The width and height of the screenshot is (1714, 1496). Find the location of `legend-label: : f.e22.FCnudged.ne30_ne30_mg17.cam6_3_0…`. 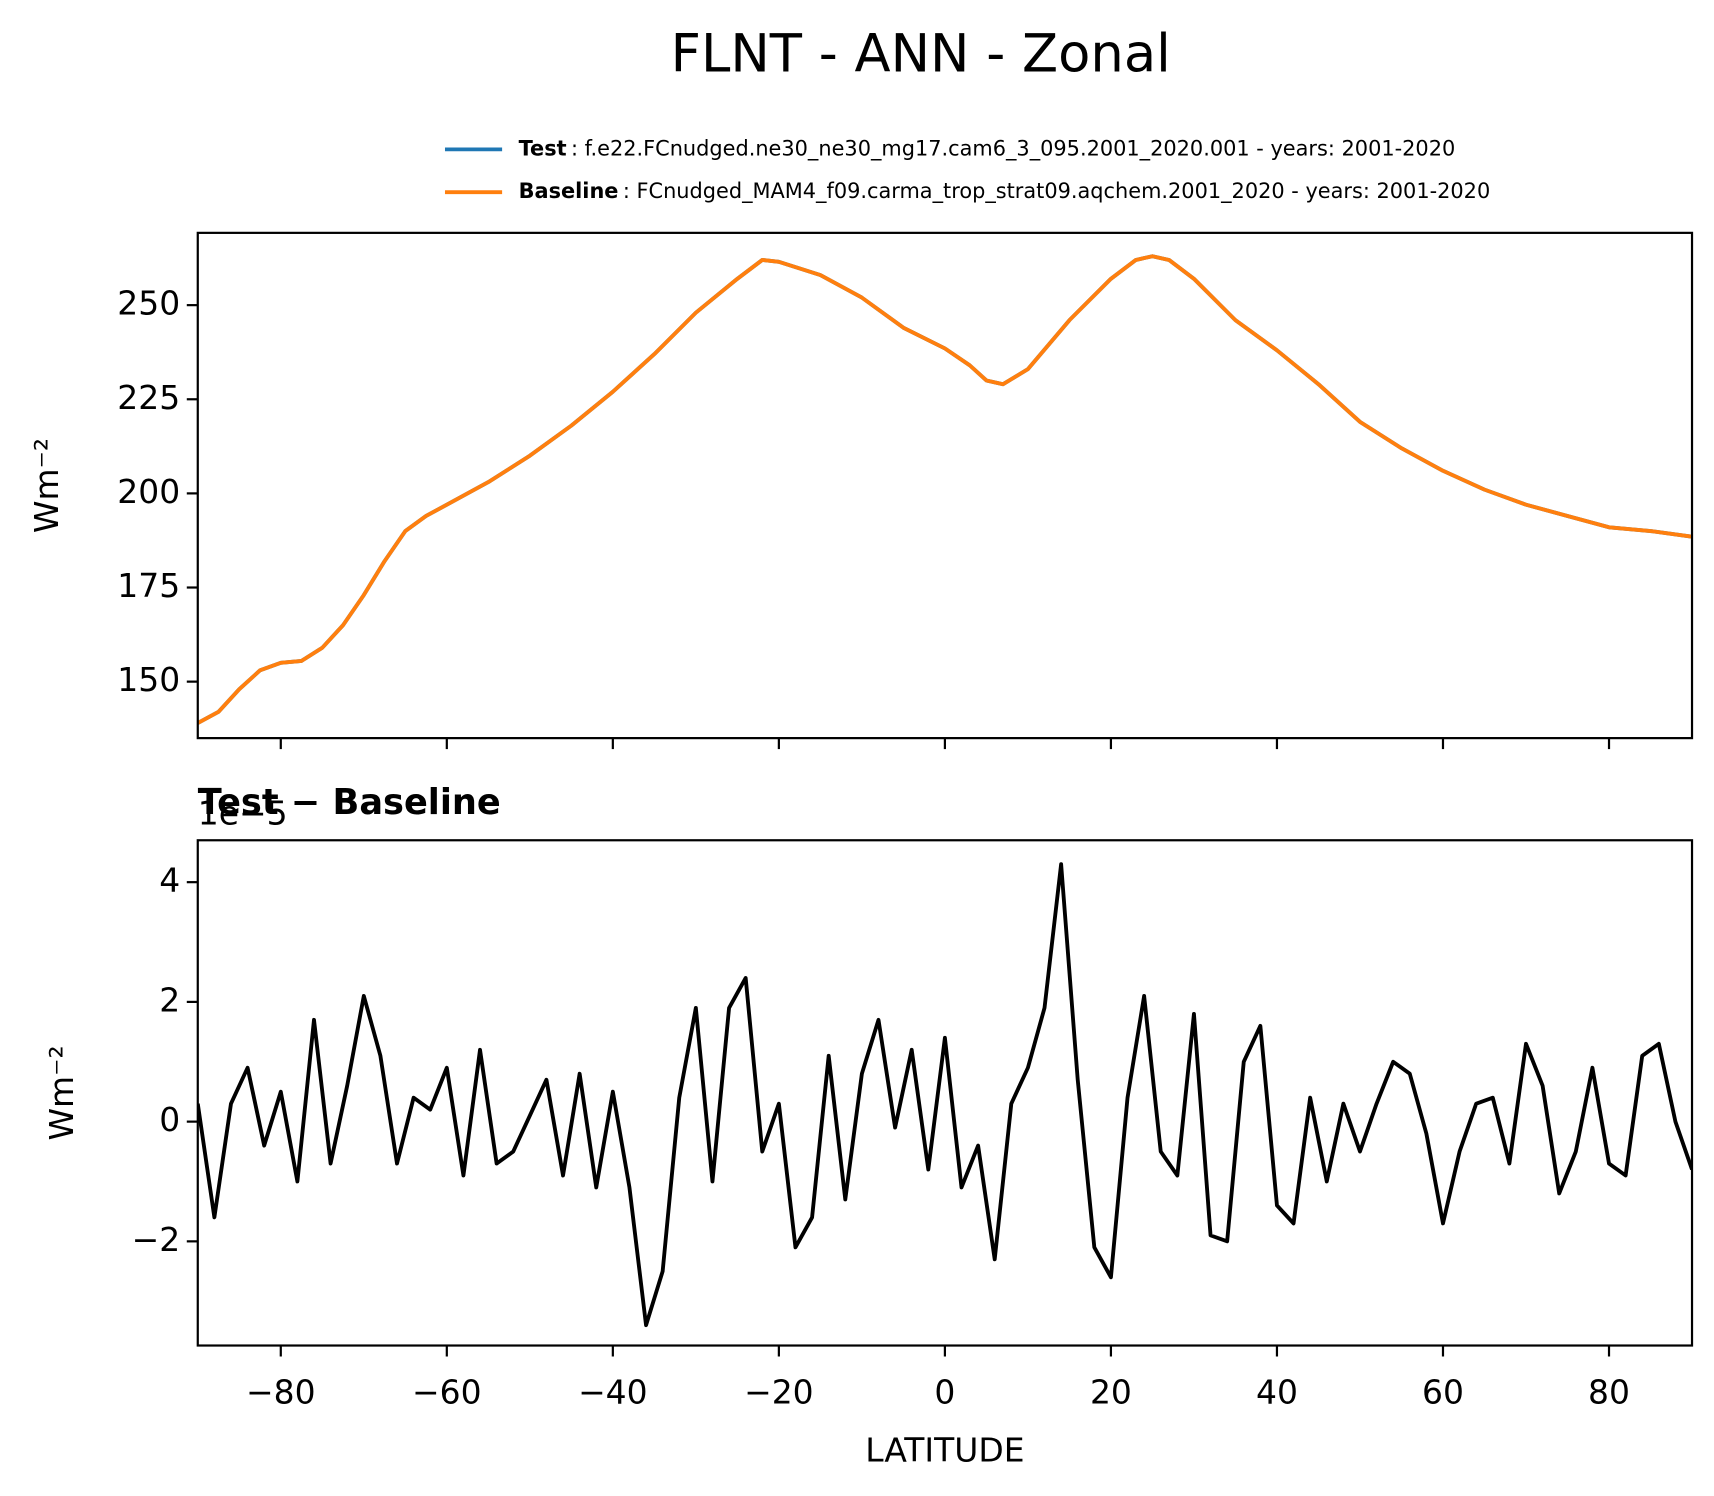

legend-label: : f.e22.FCnudged.ne30_ne30_mg17.cam6_3_0… is located at coordinates (1013, 148).